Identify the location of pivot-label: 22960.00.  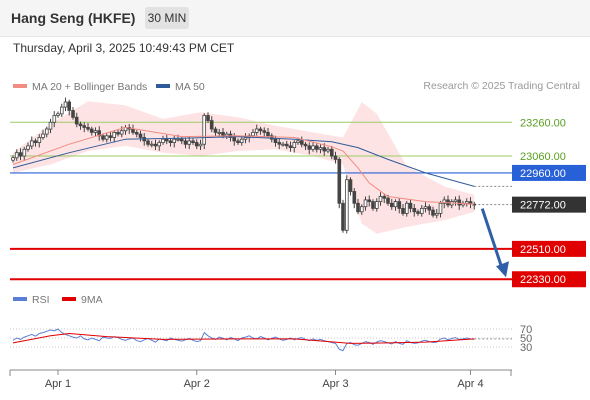
(543, 174).